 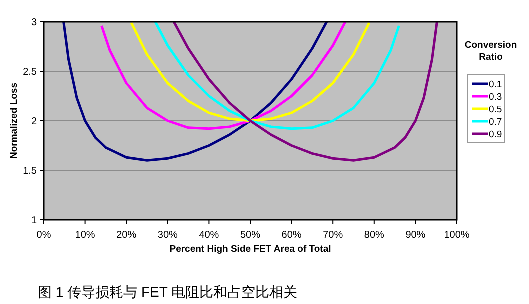 I want to click on y-tick-label: 2, so click(x=34, y=122).